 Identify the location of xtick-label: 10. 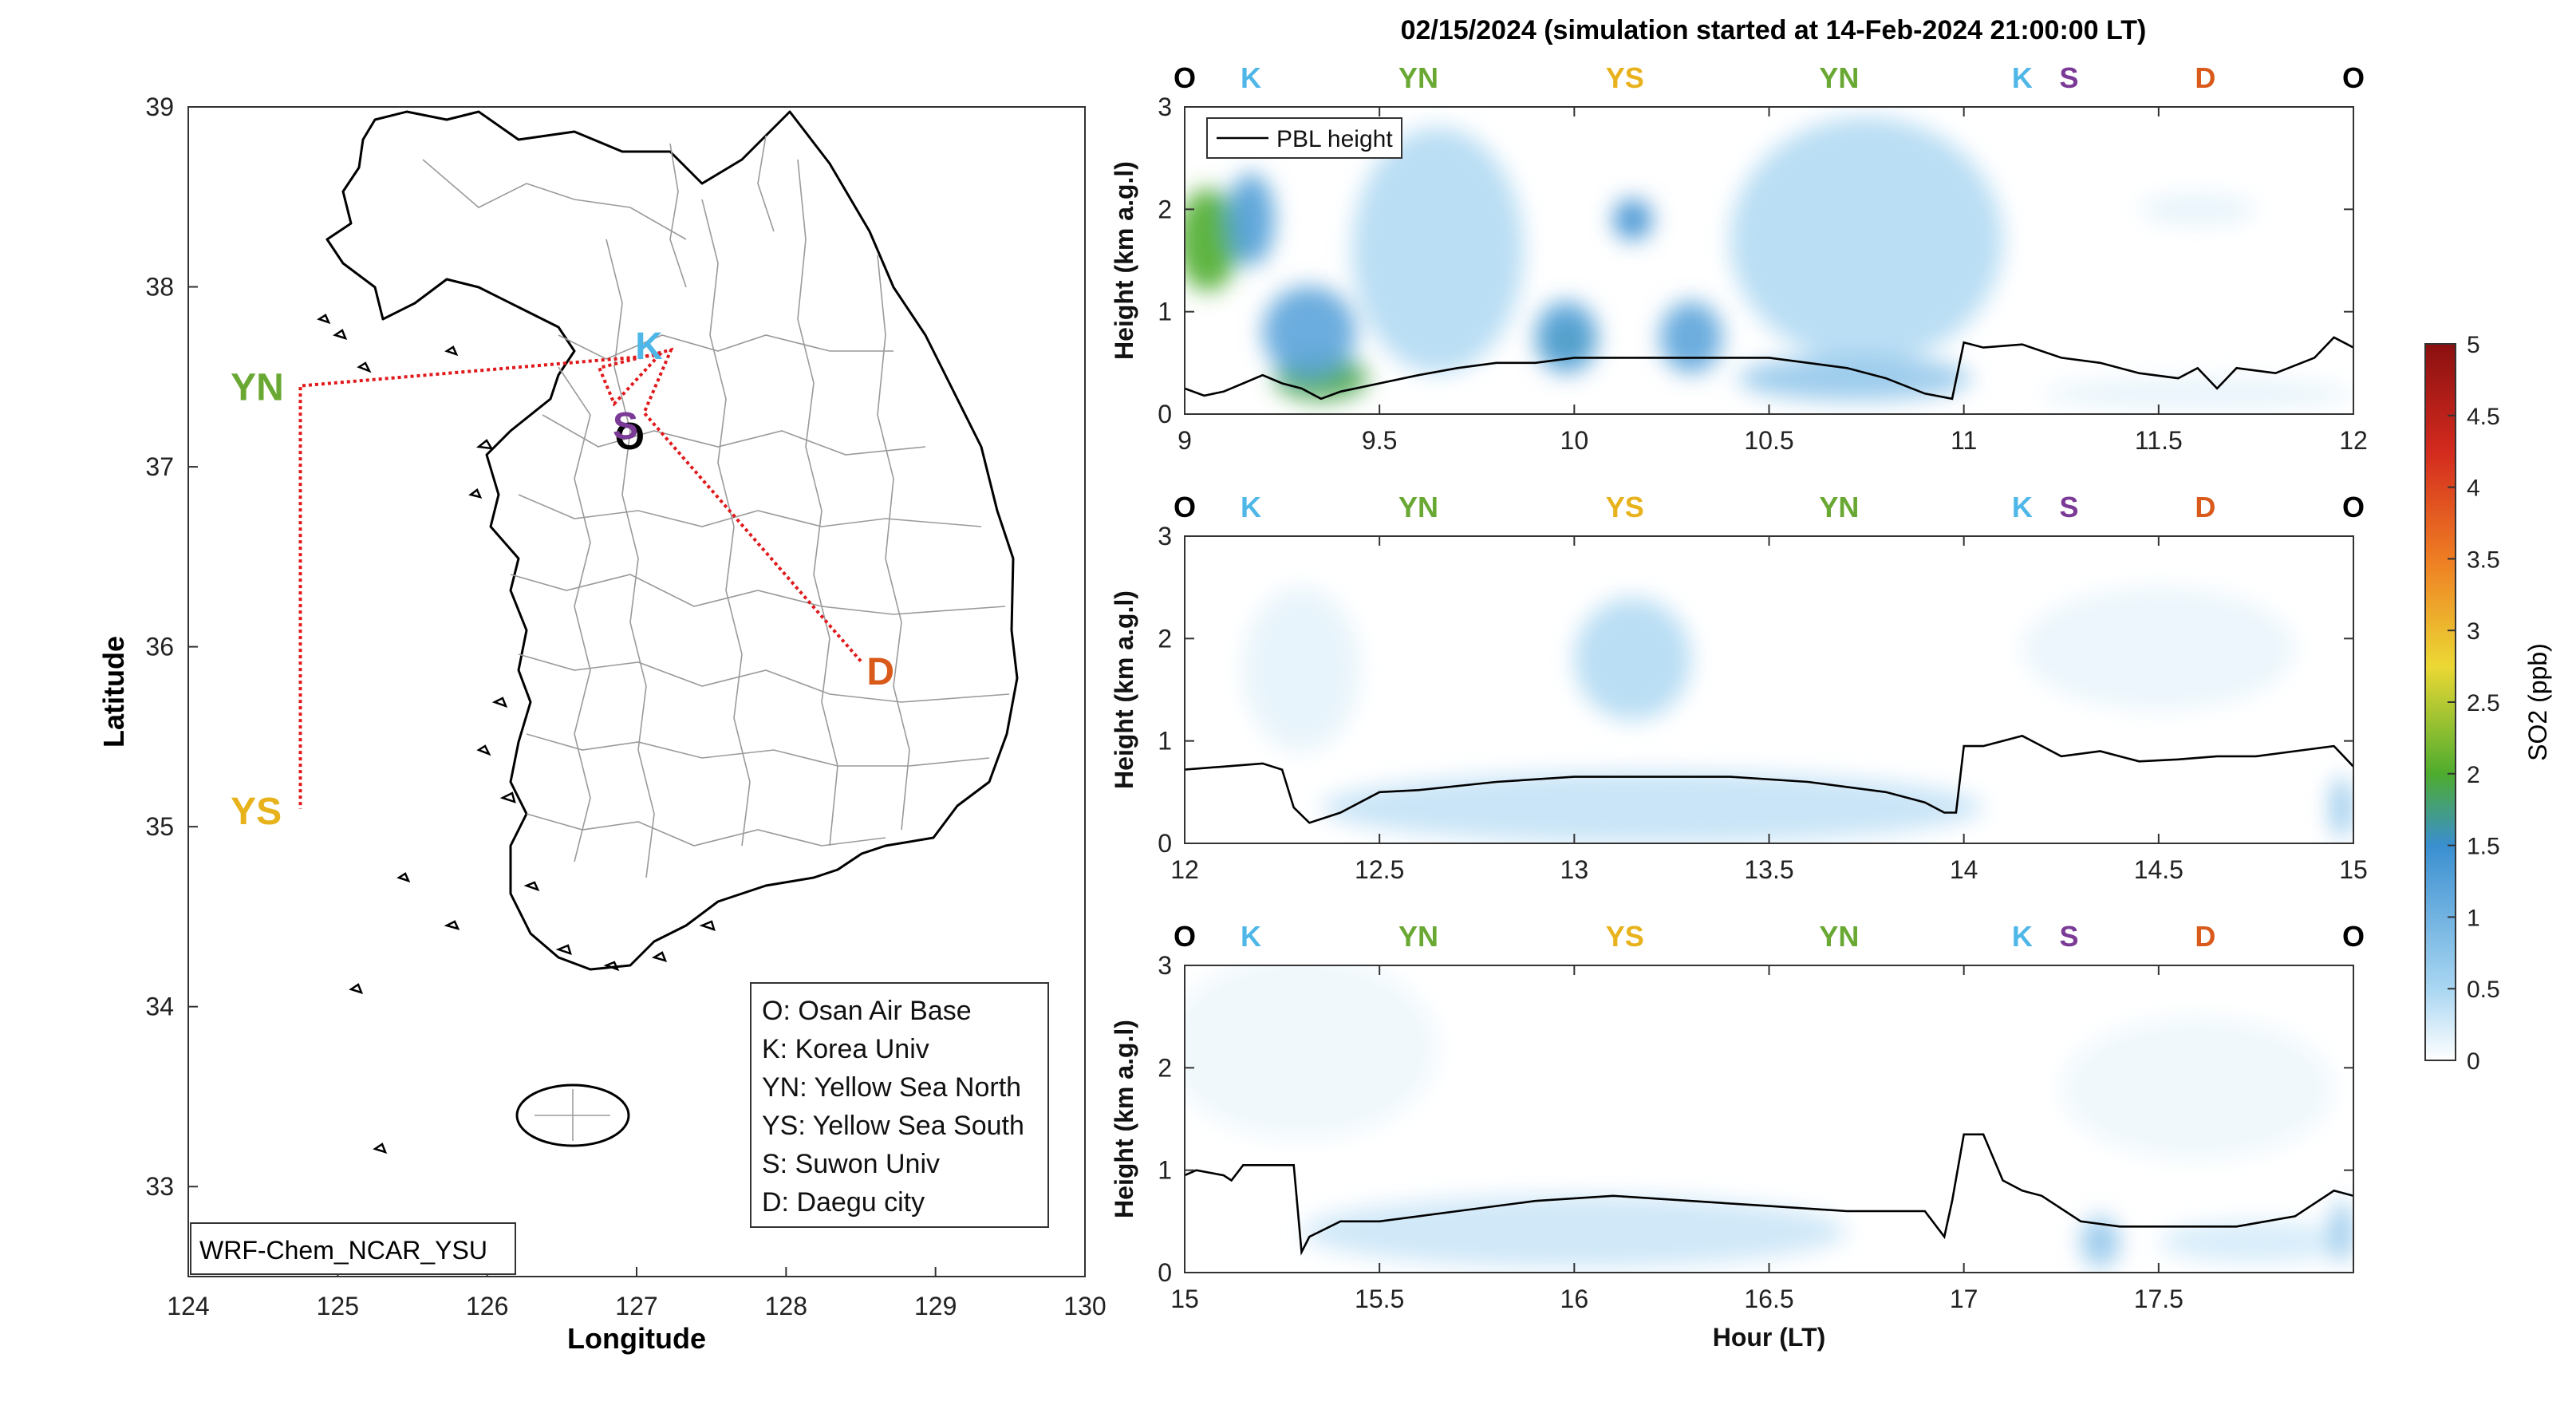
(1575, 440).